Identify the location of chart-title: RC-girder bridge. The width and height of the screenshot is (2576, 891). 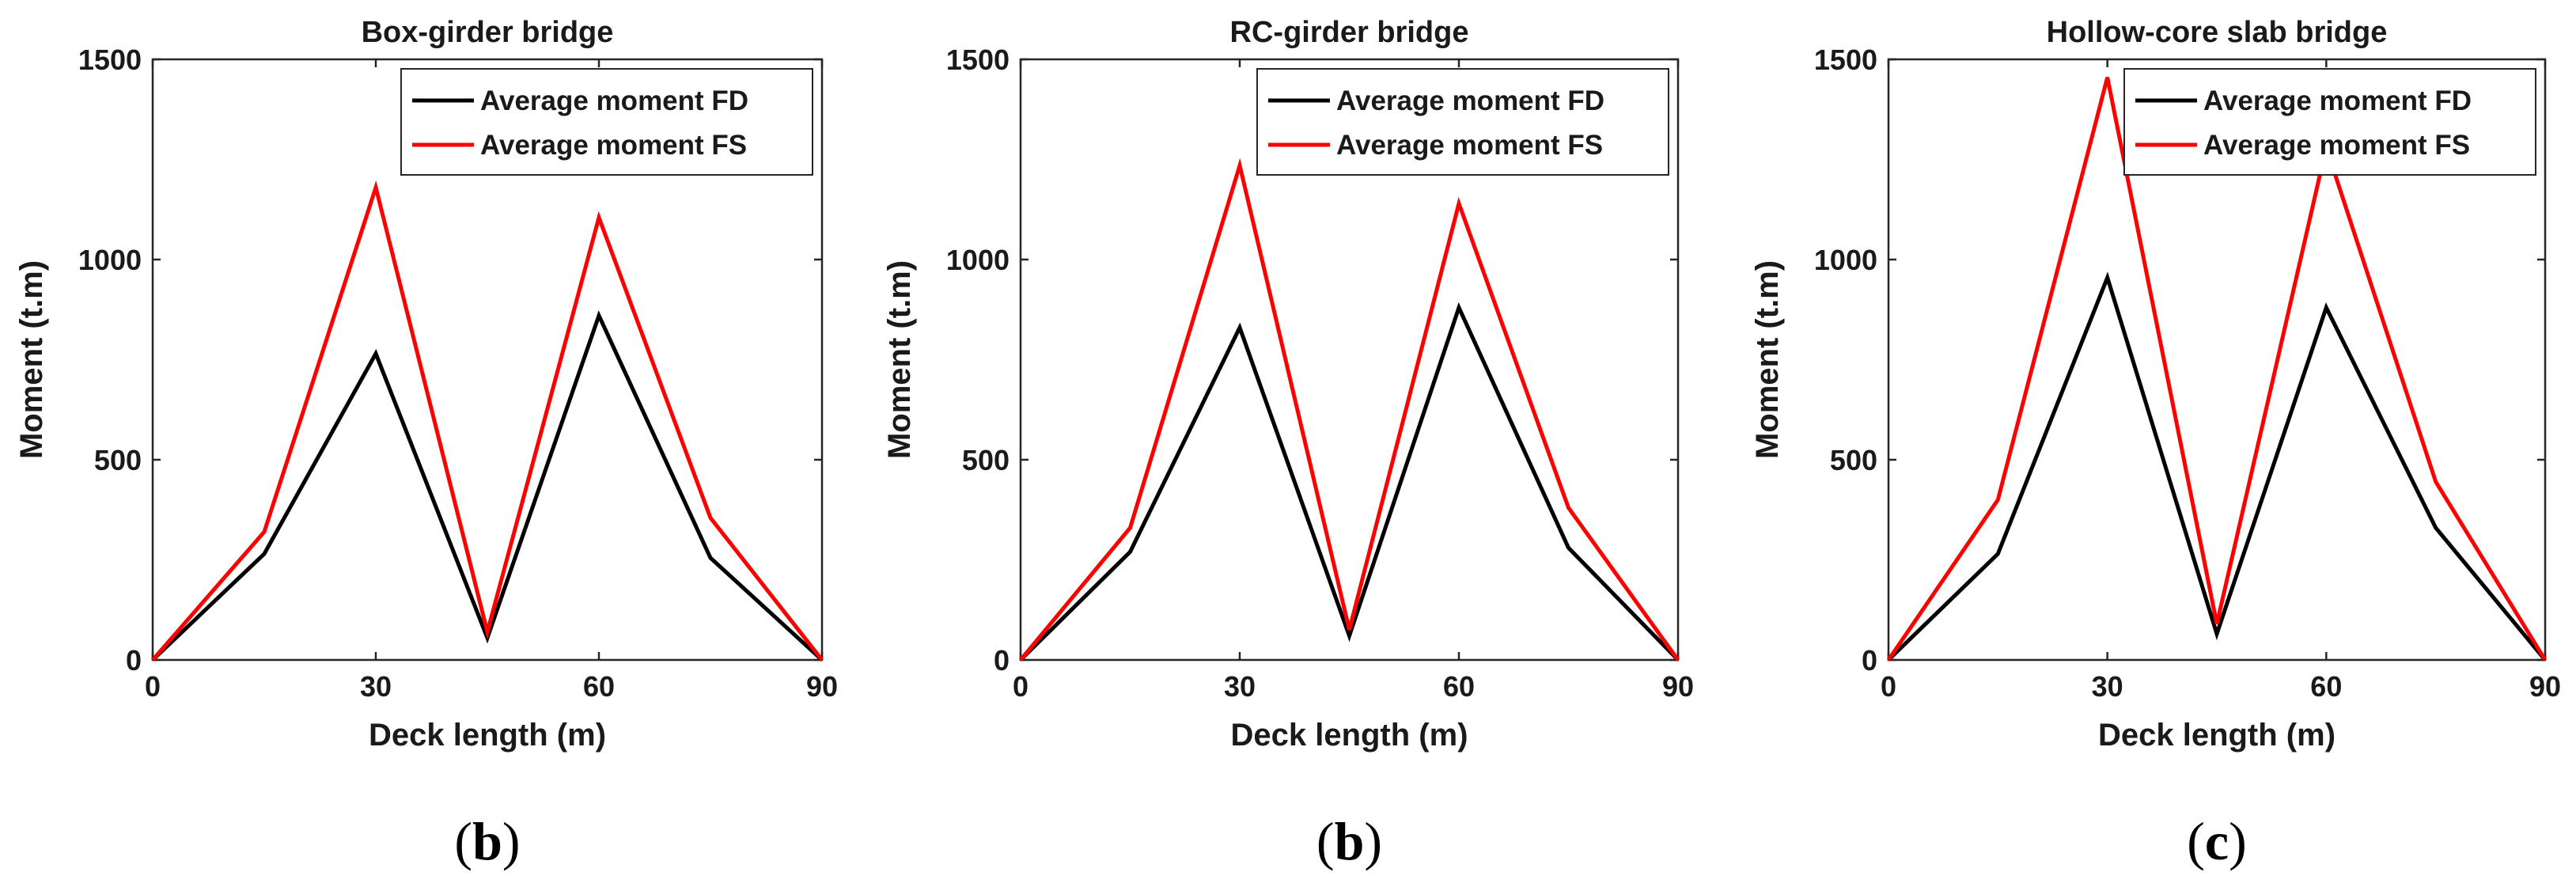
(1349, 32).